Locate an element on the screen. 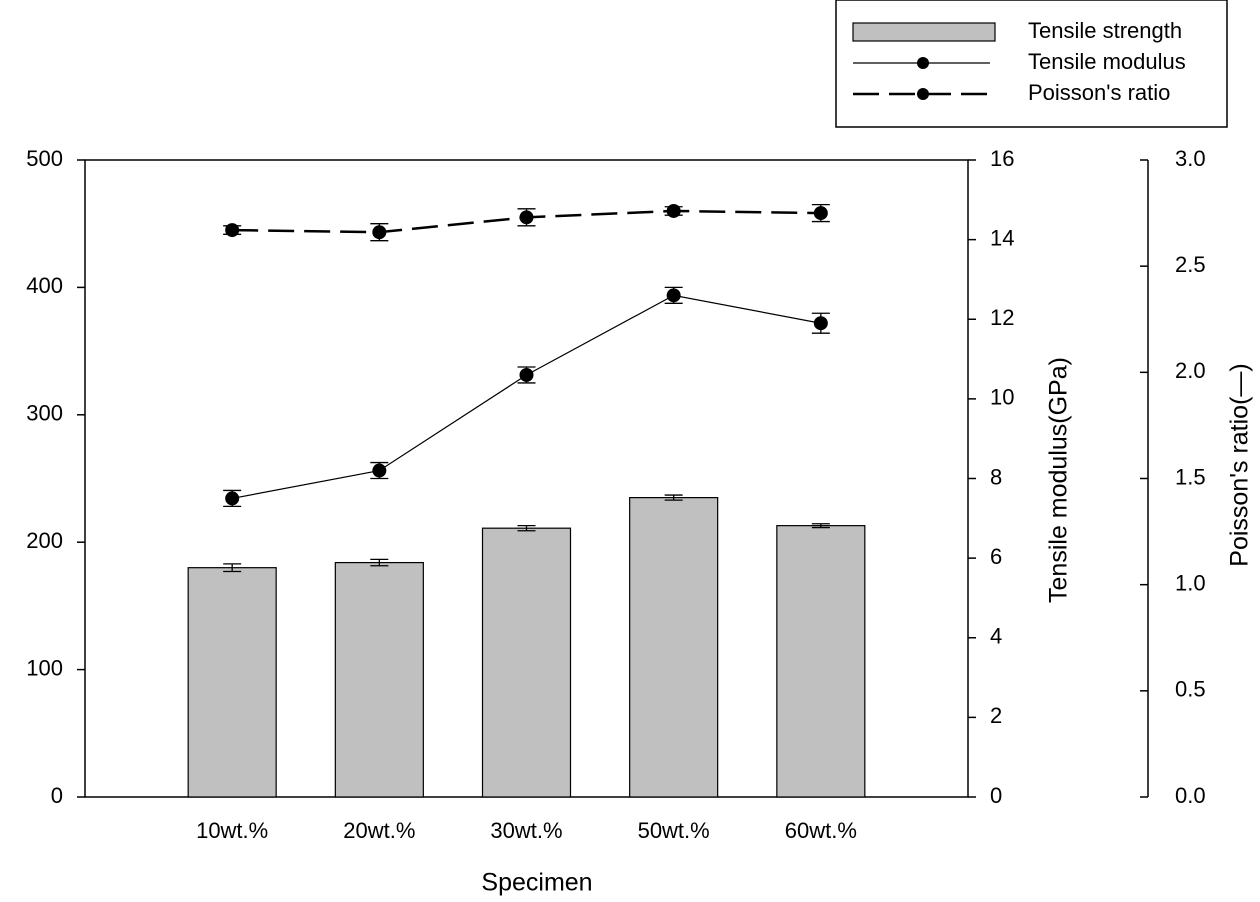 The width and height of the screenshot is (1260, 902). tick-label: 12 is located at coordinates (1002, 317).